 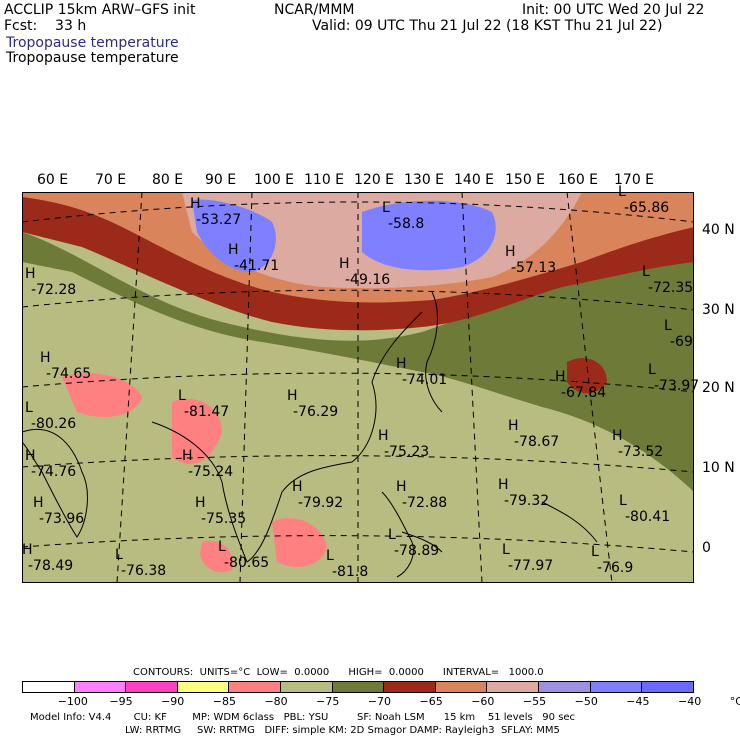 I want to click on lon-label: 100 E, so click(x=274, y=180).